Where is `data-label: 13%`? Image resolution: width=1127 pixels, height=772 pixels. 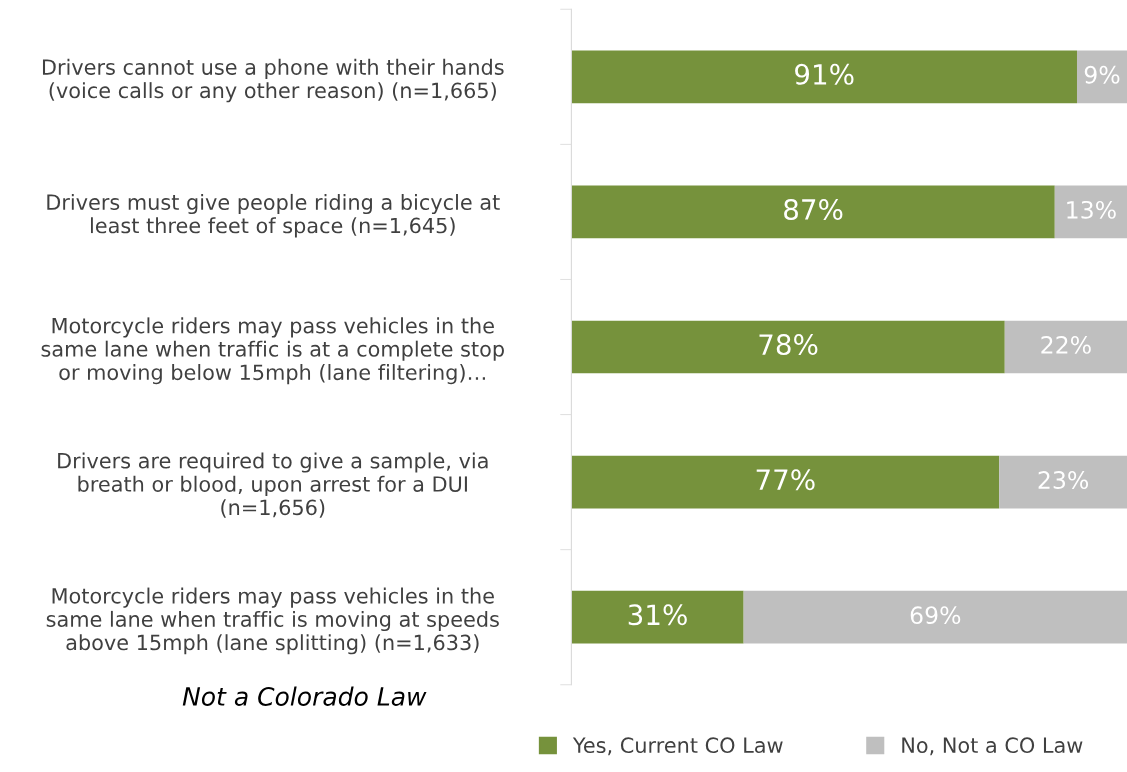
data-label: 13% is located at coordinates (1091, 209).